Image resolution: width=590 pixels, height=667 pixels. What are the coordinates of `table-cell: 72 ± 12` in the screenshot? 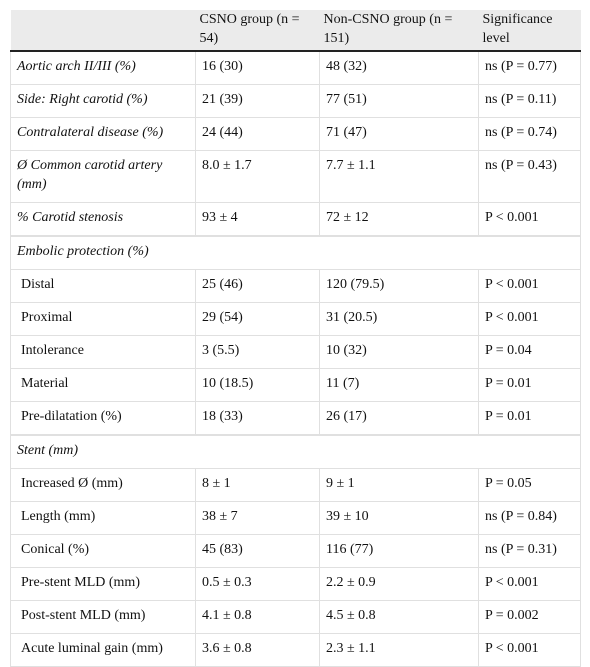 It's located at (399, 219).